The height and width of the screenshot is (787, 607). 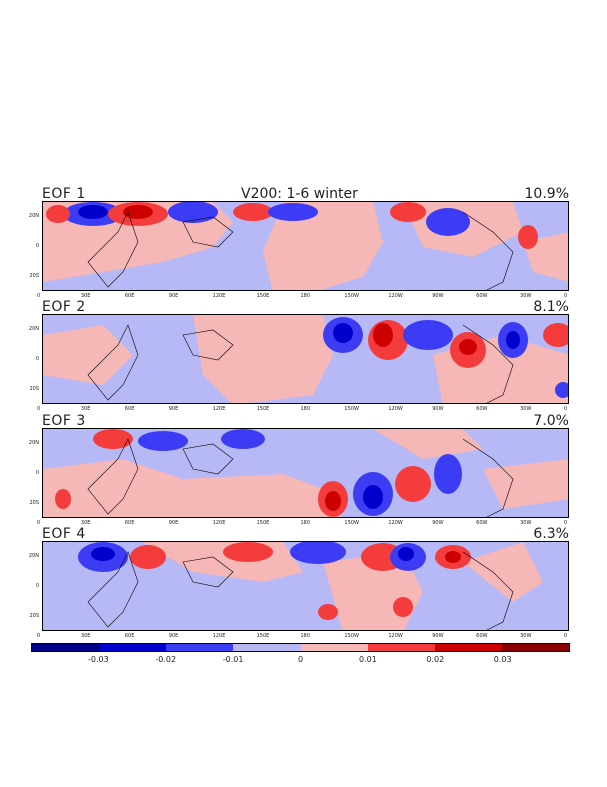 I want to click on p3-lat-20n: 20N, so click(x=33, y=443).